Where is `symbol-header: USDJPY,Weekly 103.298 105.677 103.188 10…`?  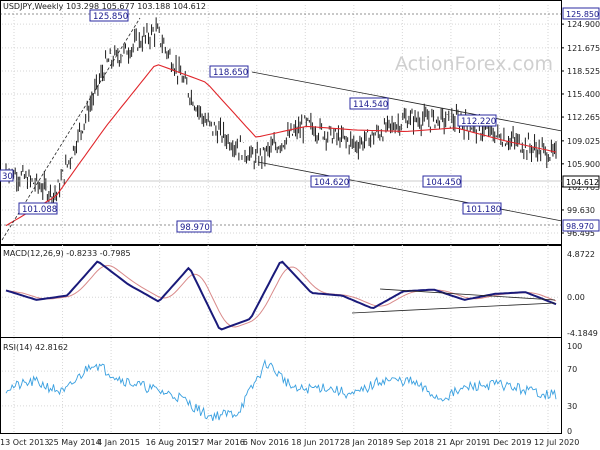
symbol-header: USDJPY,Weekly 103.298 105.677 103.188 10… is located at coordinates (104, 6).